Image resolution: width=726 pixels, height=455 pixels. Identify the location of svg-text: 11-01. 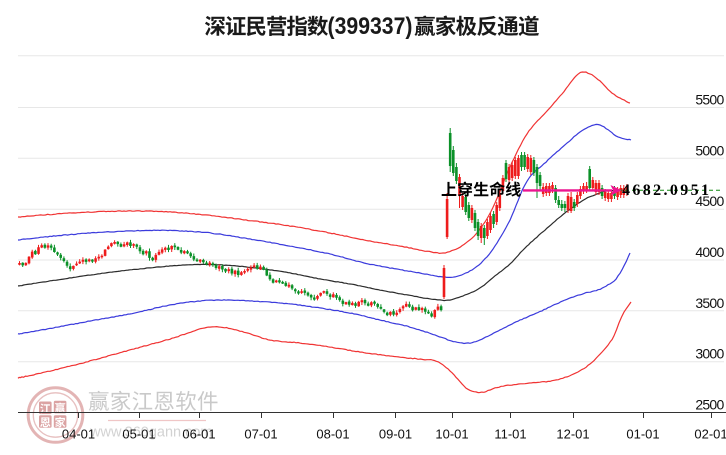
(510, 434).